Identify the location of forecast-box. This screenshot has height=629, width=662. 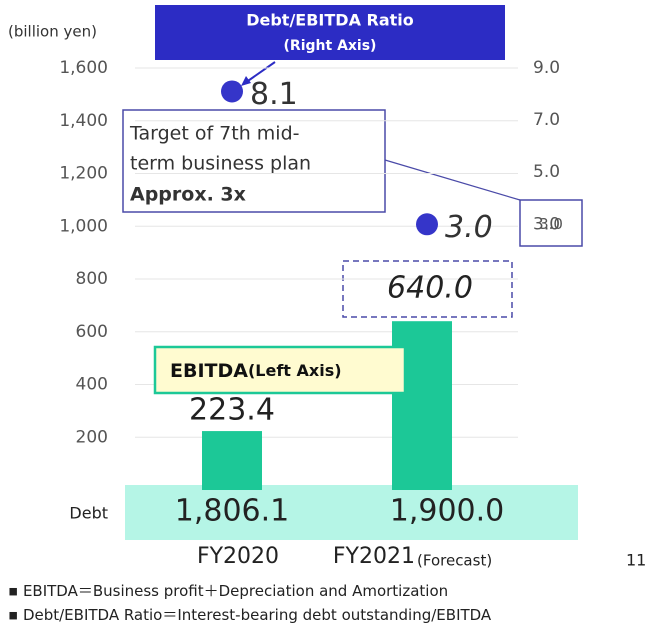
(427, 289).